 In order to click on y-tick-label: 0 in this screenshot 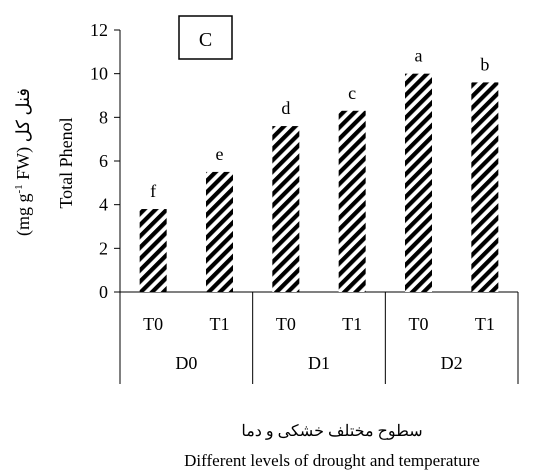, I will do `click(103, 292)`.